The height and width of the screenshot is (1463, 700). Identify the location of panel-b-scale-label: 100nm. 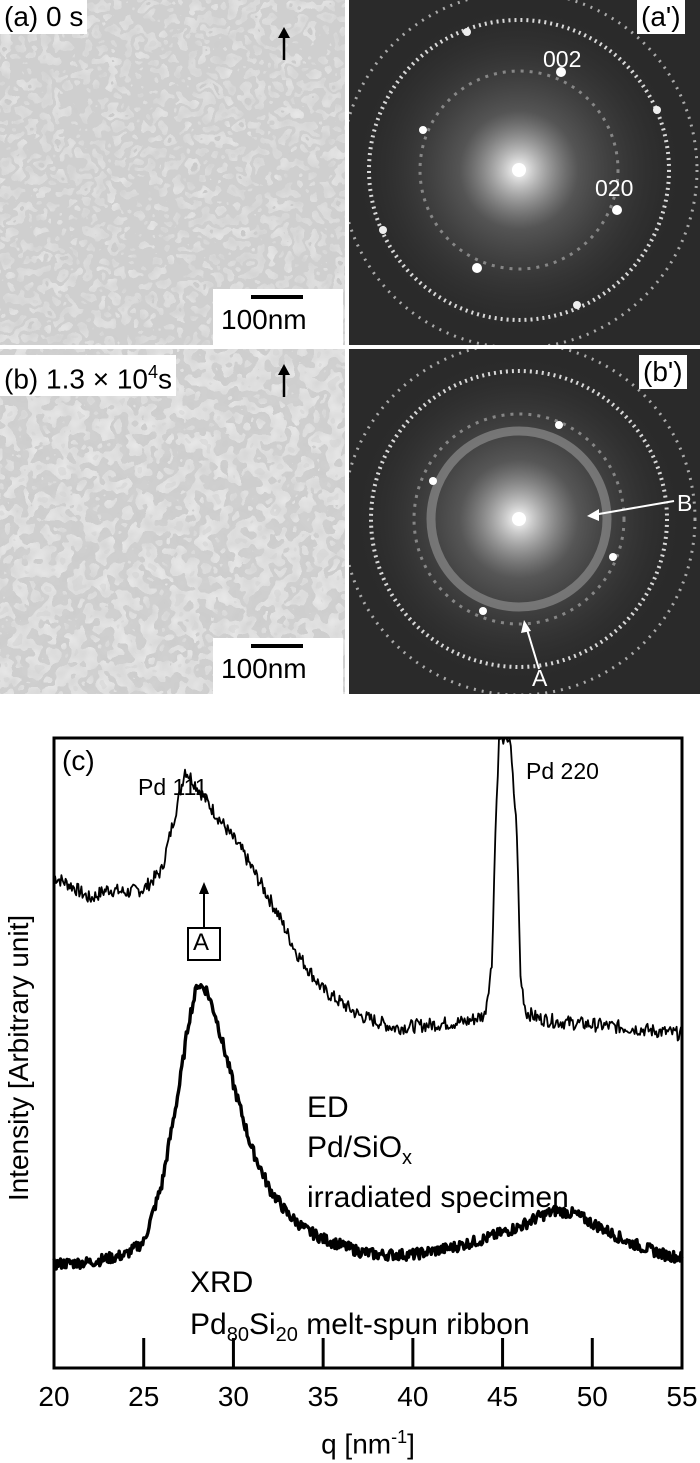
(264, 668).